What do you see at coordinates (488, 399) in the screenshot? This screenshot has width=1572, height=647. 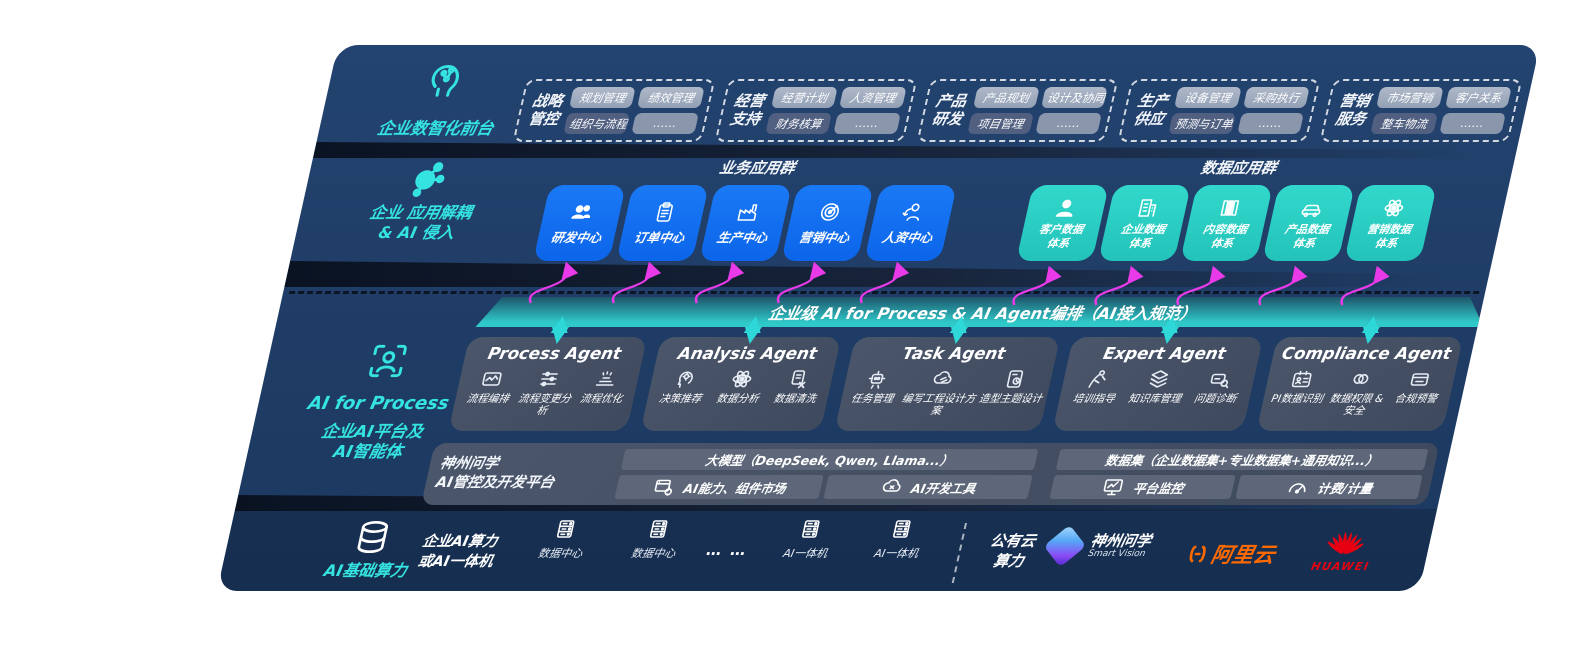 I see `agent-item-label: 流程编排` at bounding box center [488, 399].